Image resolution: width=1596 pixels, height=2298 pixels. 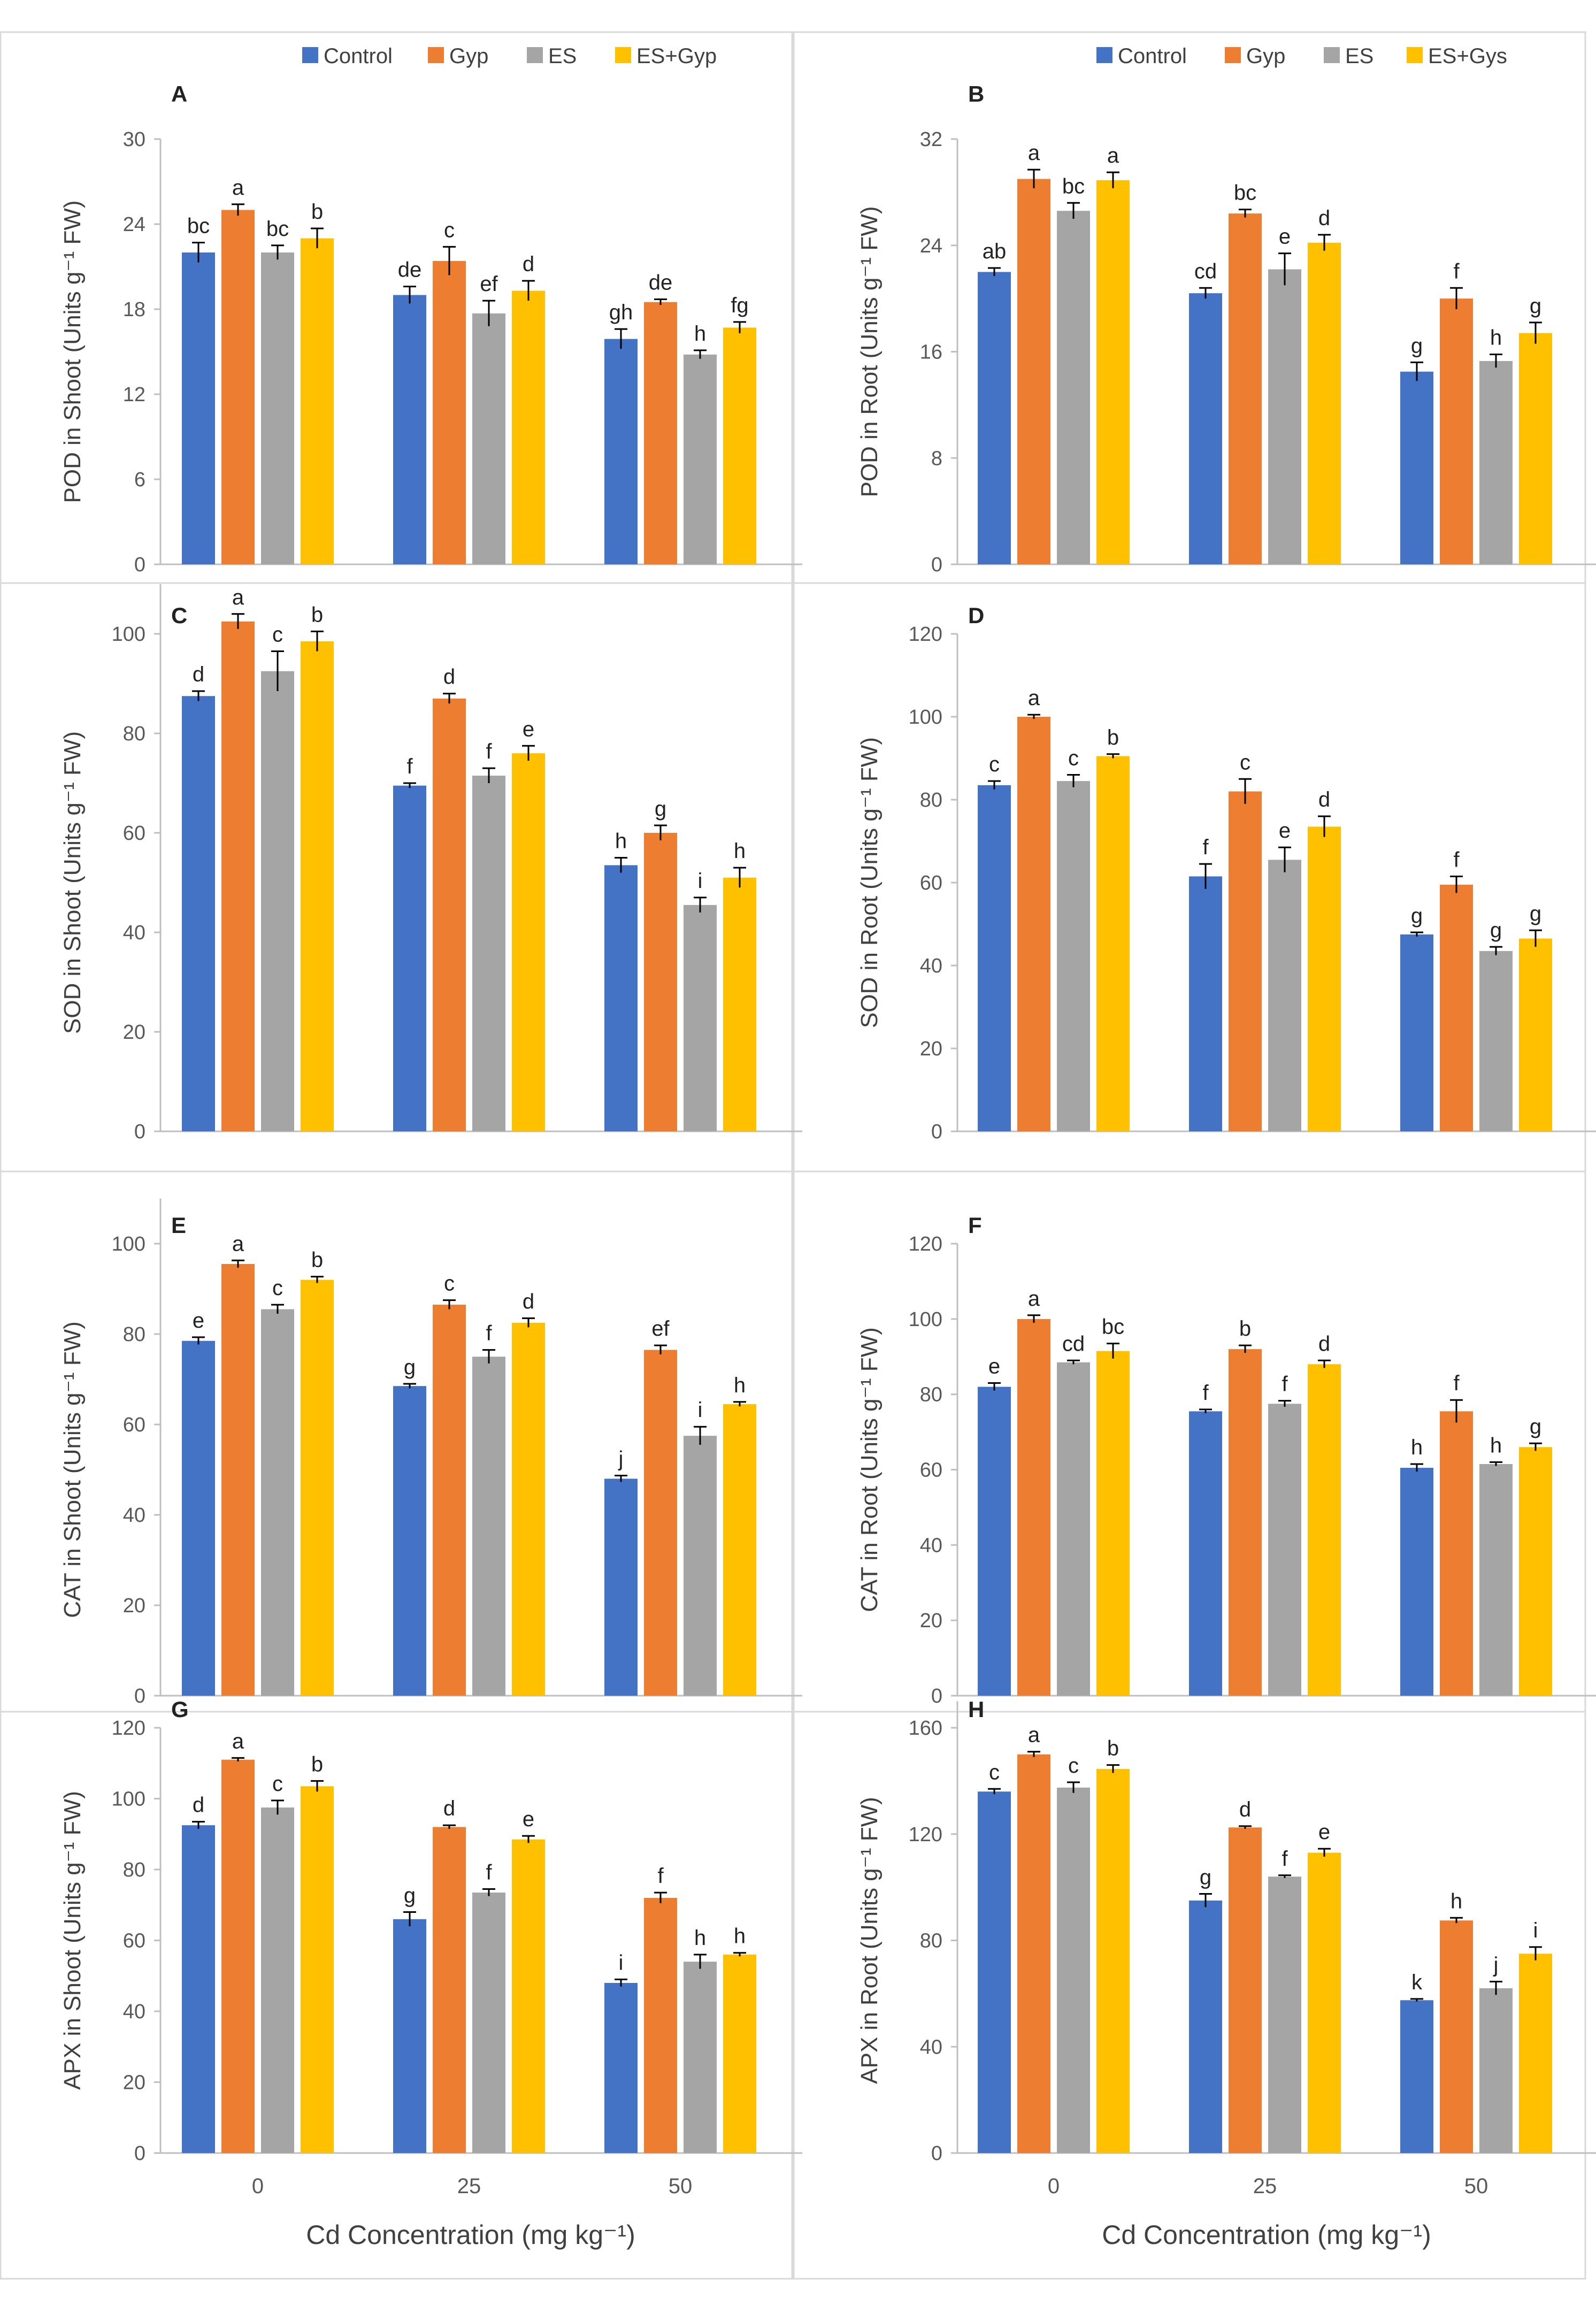 What do you see at coordinates (1535, 1930) in the screenshot?
I see `significance-letter: i` at bounding box center [1535, 1930].